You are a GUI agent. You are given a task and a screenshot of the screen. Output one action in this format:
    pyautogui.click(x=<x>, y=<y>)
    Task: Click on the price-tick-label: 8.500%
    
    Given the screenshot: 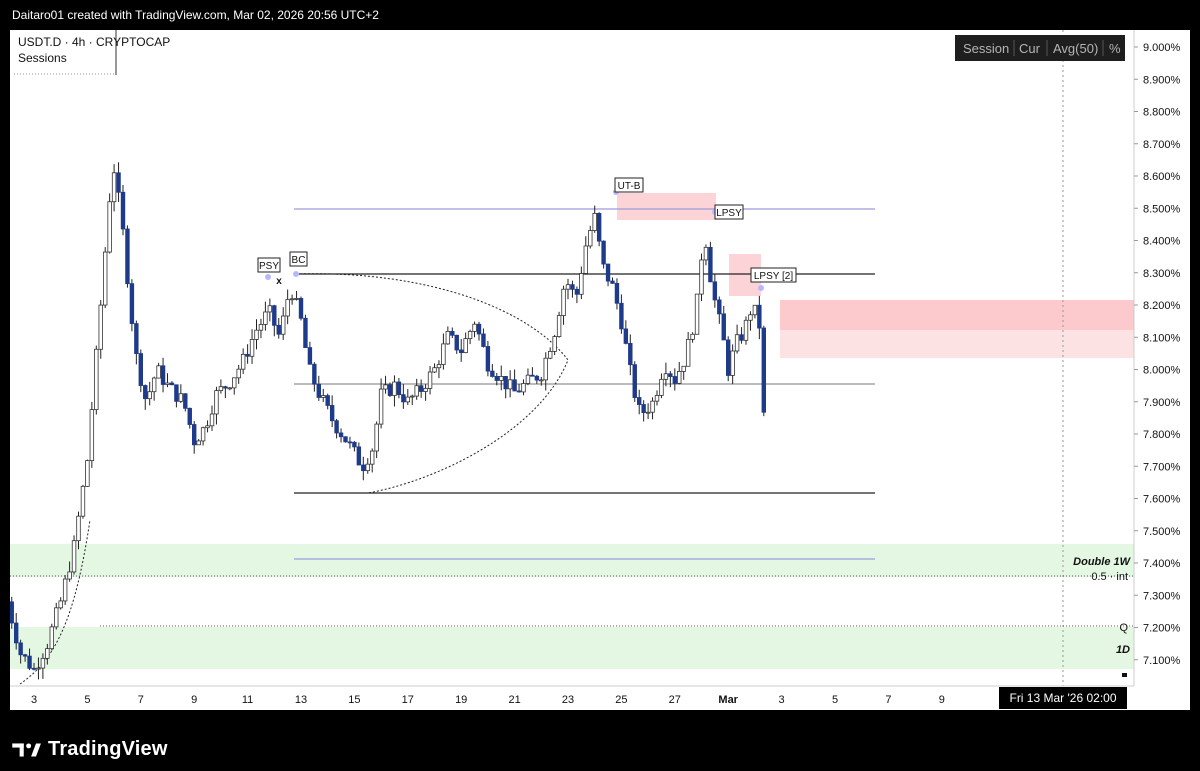 What is the action you would take?
    pyautogui.click(x=1162, y=209)
    